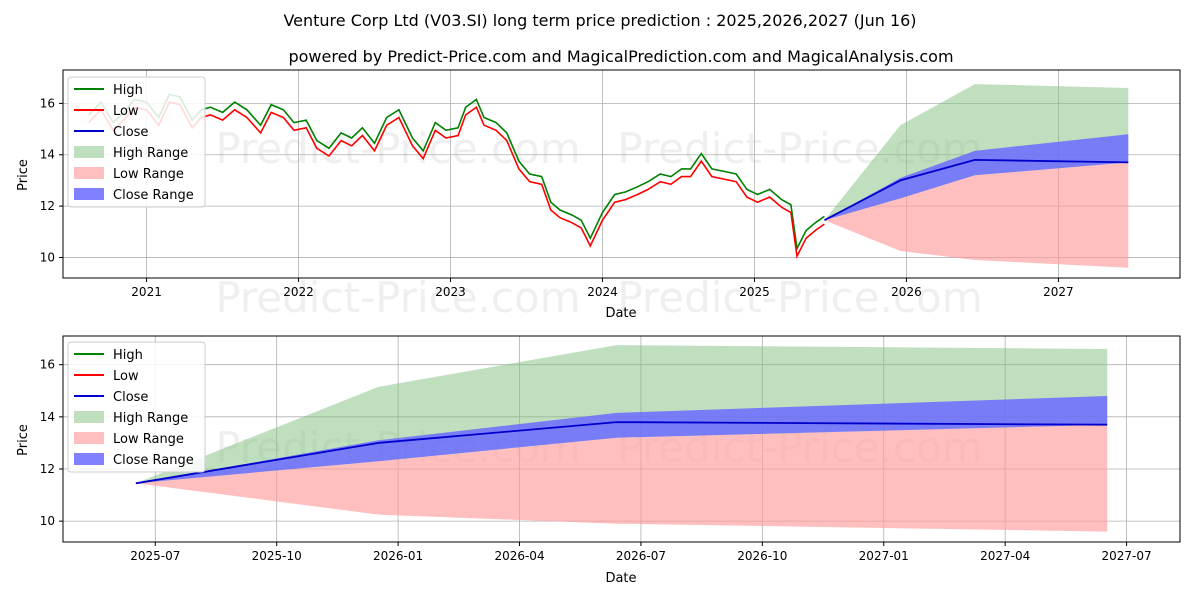  What do you see at coordinates (155, 556) in the screenshot?
I see `x-tick-label: 2025-07` at bounding box center [155, 556].